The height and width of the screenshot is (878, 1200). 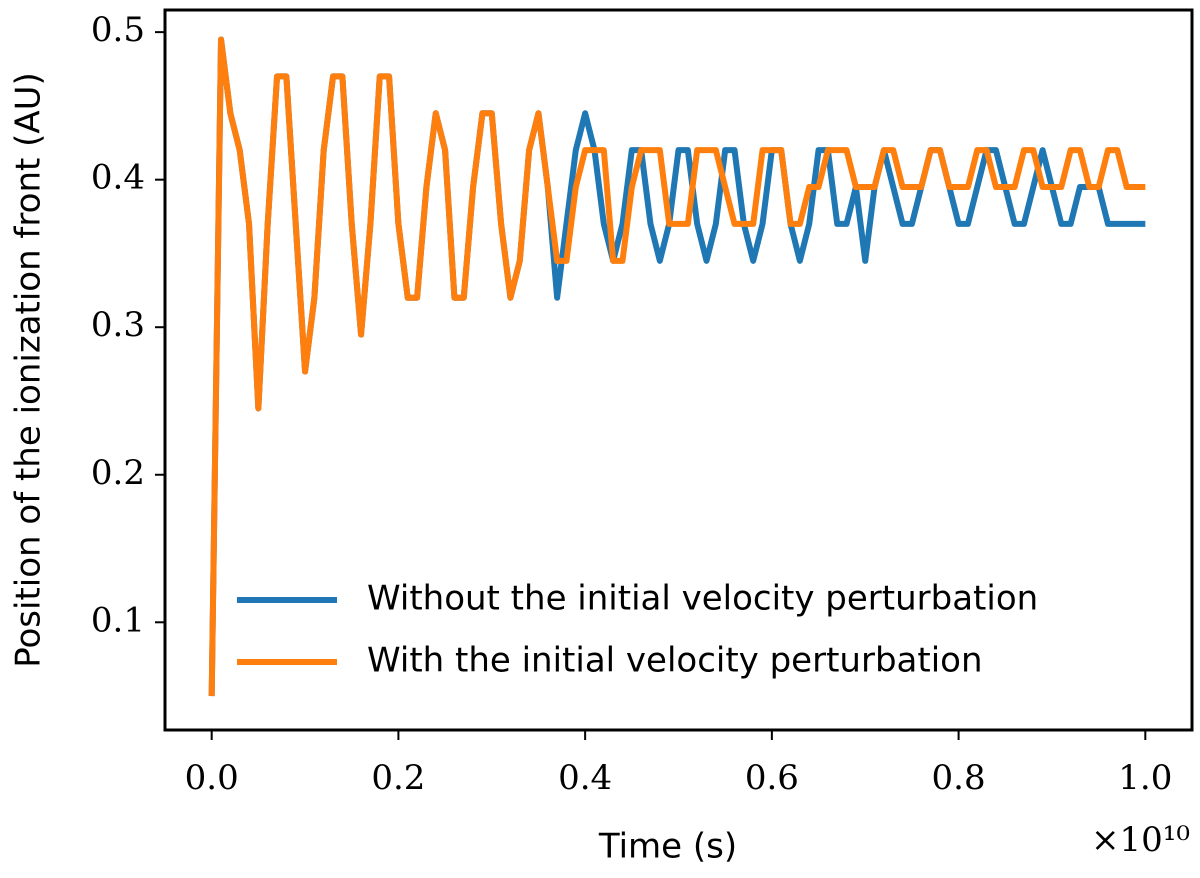 I want to click on y-tick-label: 0.3, so click(x=118, y=325).